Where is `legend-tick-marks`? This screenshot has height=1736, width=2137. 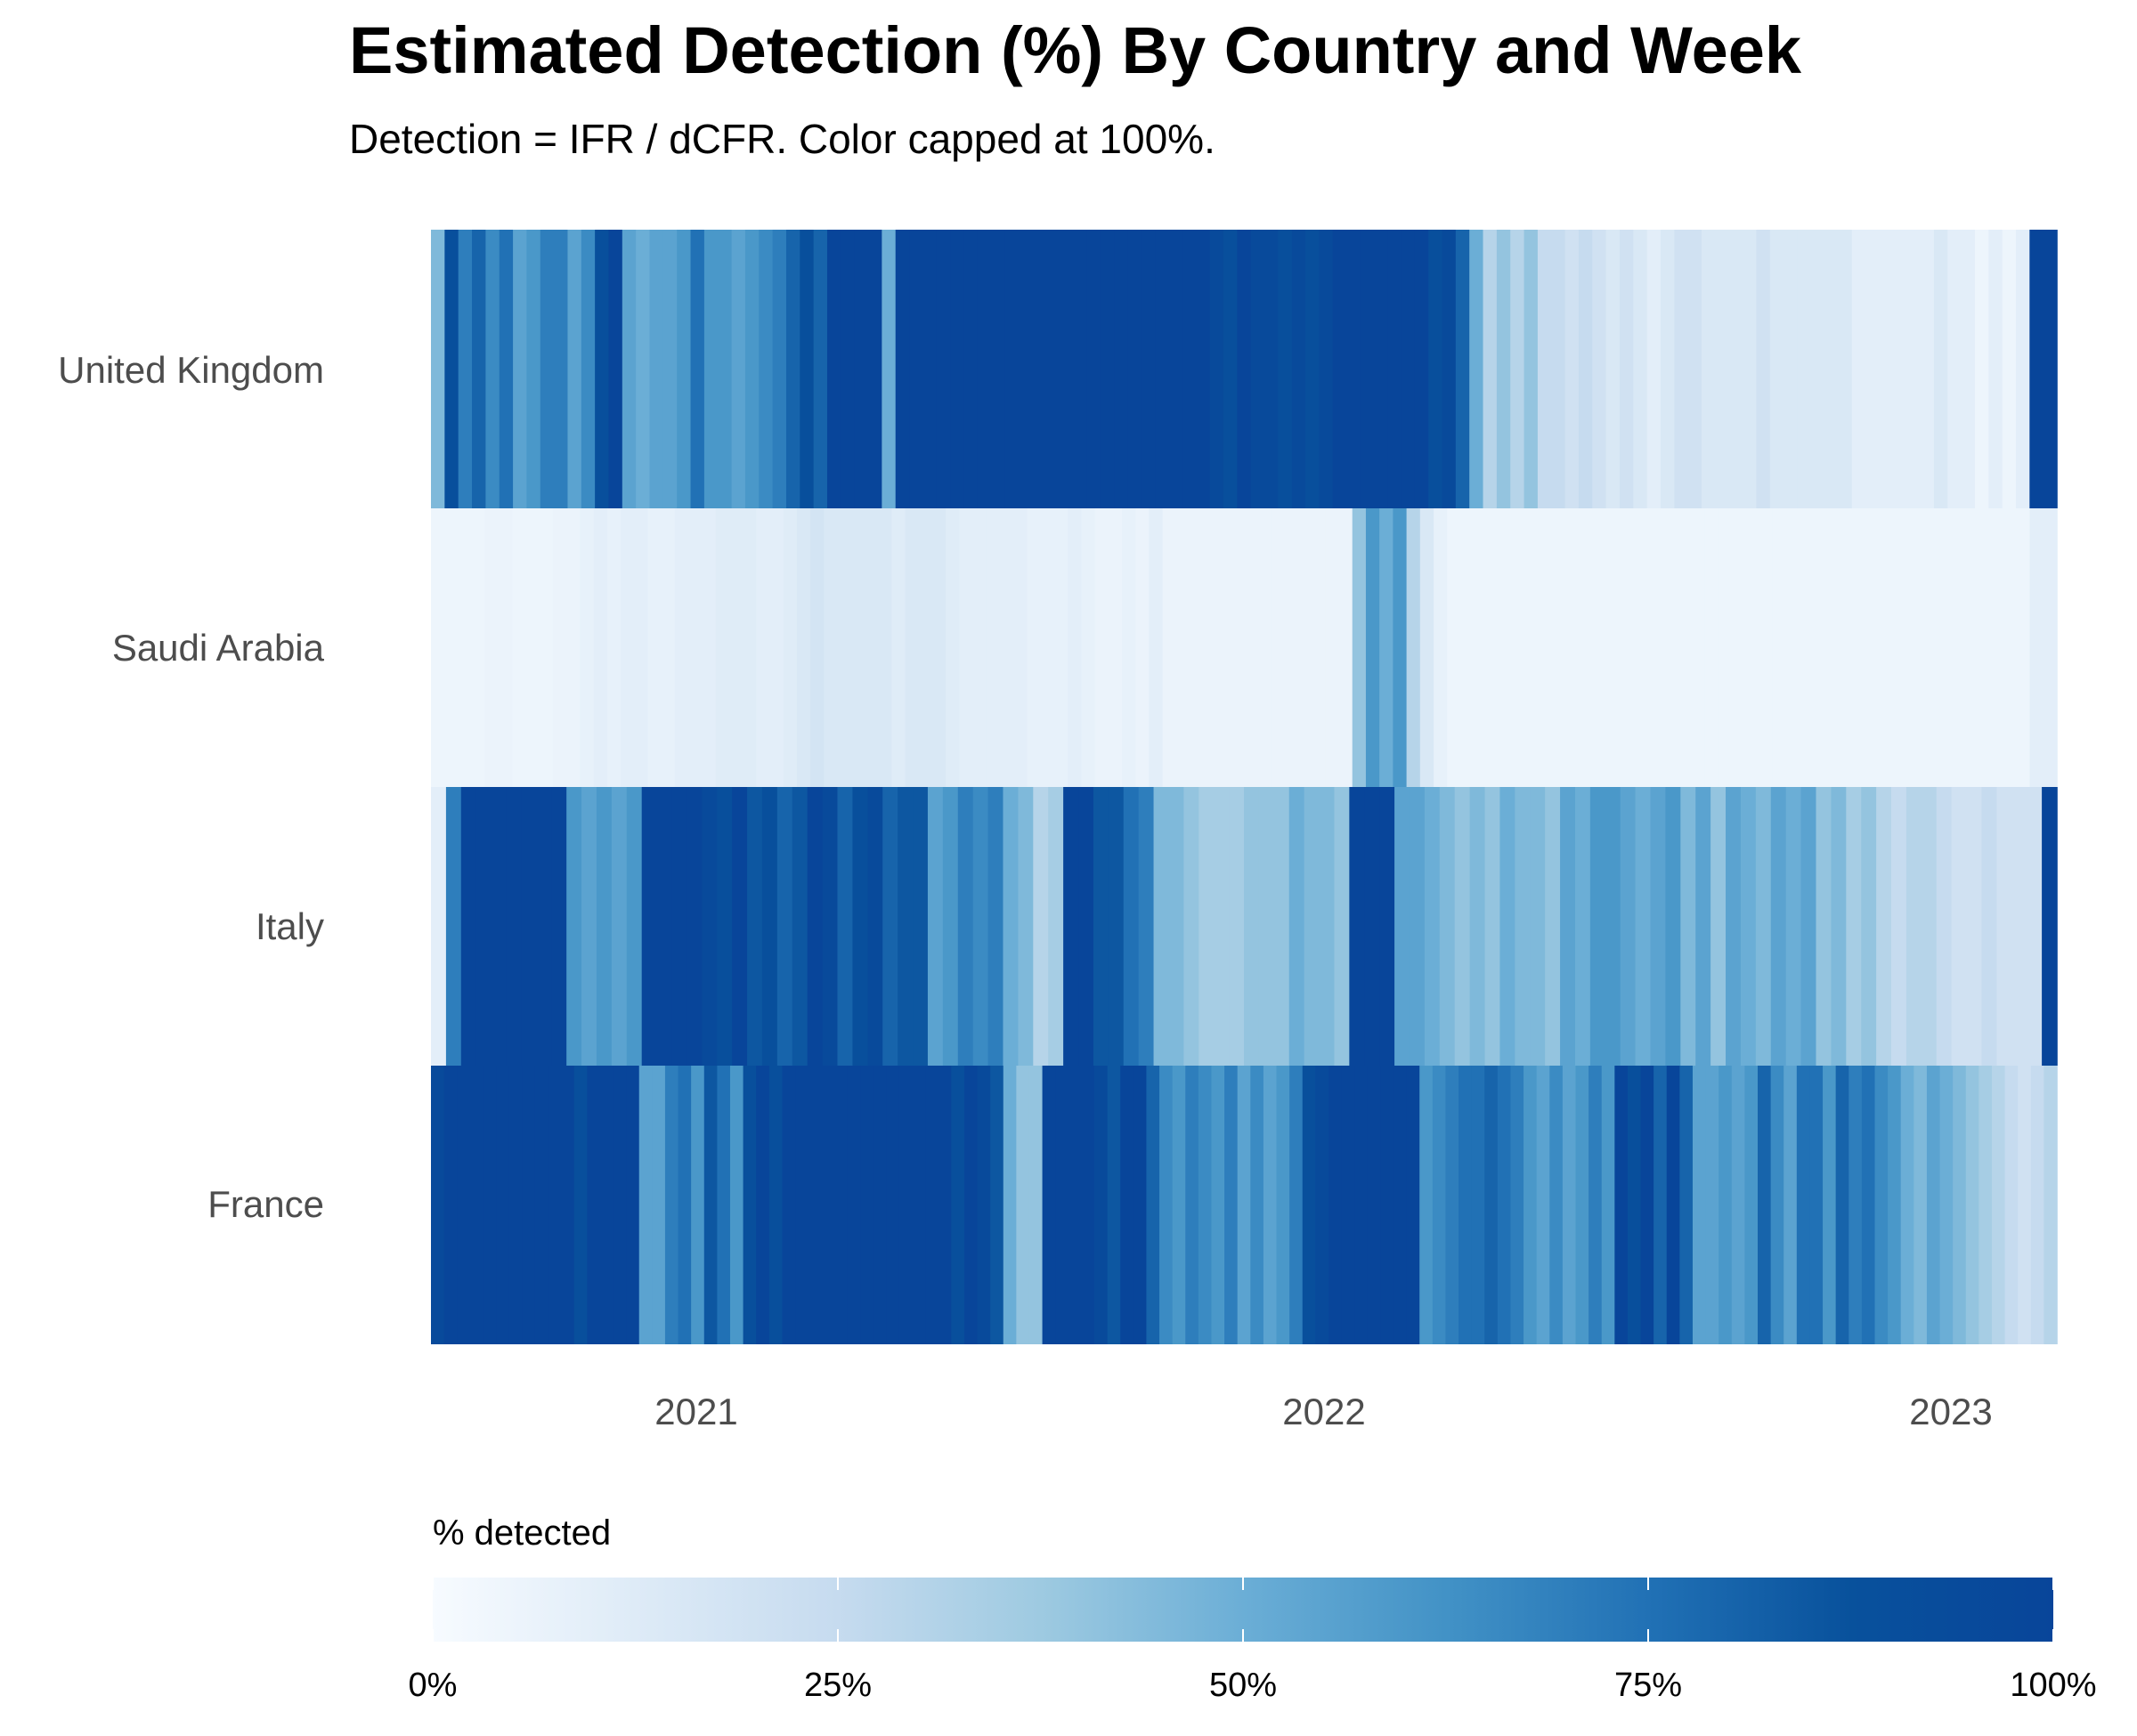
legend-tick-marks is located at coordinates (1243, 1610).